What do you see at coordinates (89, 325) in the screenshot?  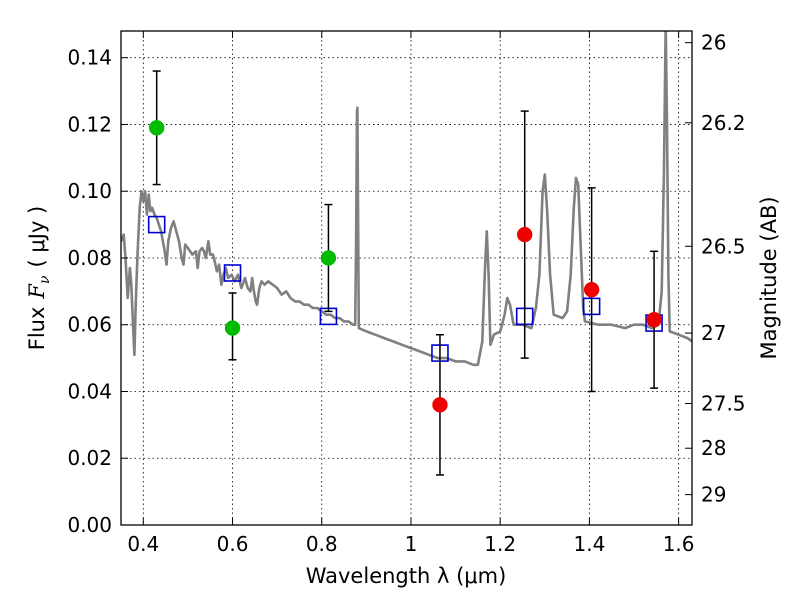 I see `y-tick-label-3: 0.06` at bounding box center [89, 325].